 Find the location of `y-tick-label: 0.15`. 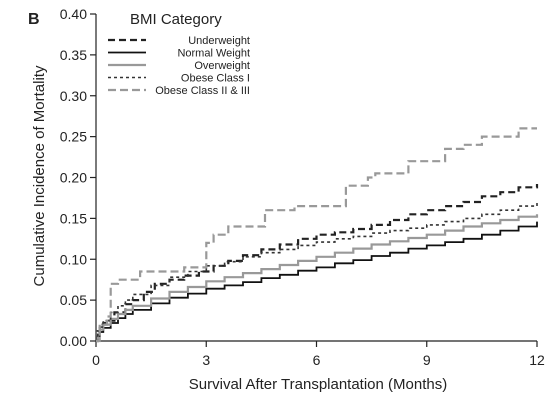

y-tick-label: 0.15 is located at coordinates (73, 218).